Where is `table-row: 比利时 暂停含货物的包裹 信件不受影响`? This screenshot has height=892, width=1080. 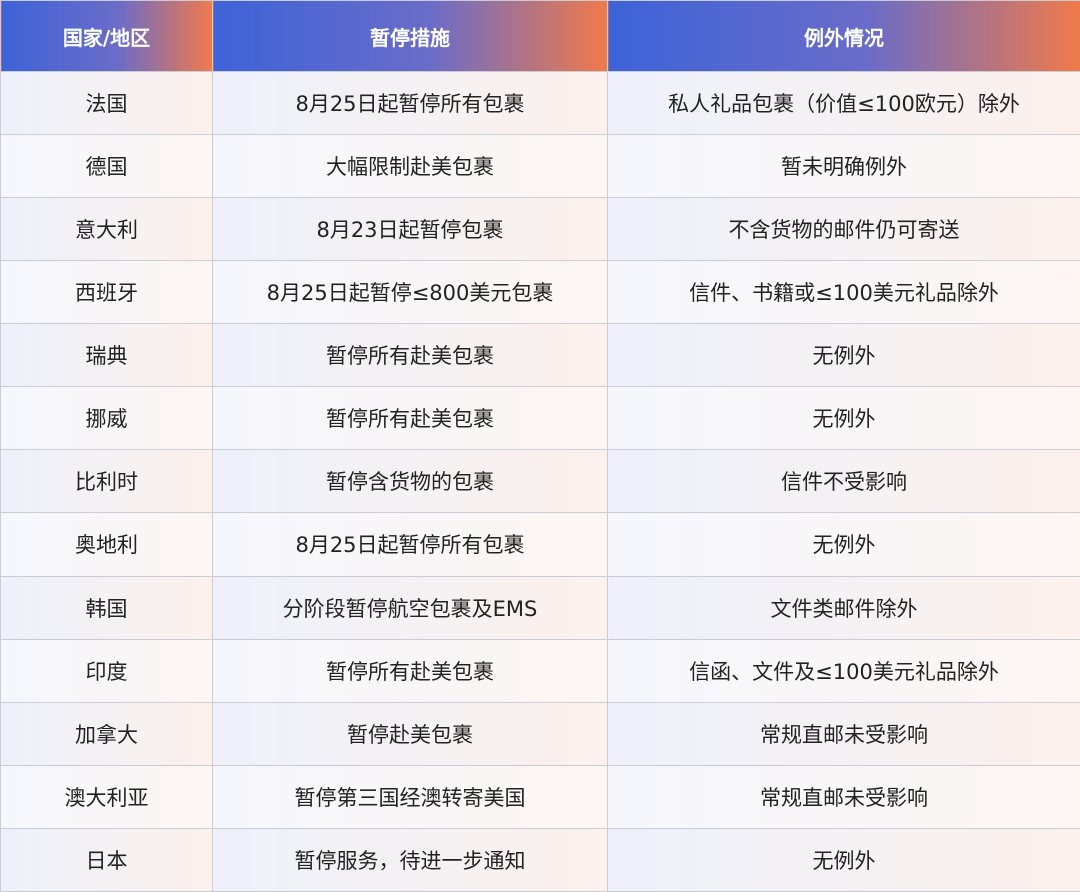
table-row: 比利时 暂停含货物的包裹 信件不受影响 is located at coordinates (540, 481).